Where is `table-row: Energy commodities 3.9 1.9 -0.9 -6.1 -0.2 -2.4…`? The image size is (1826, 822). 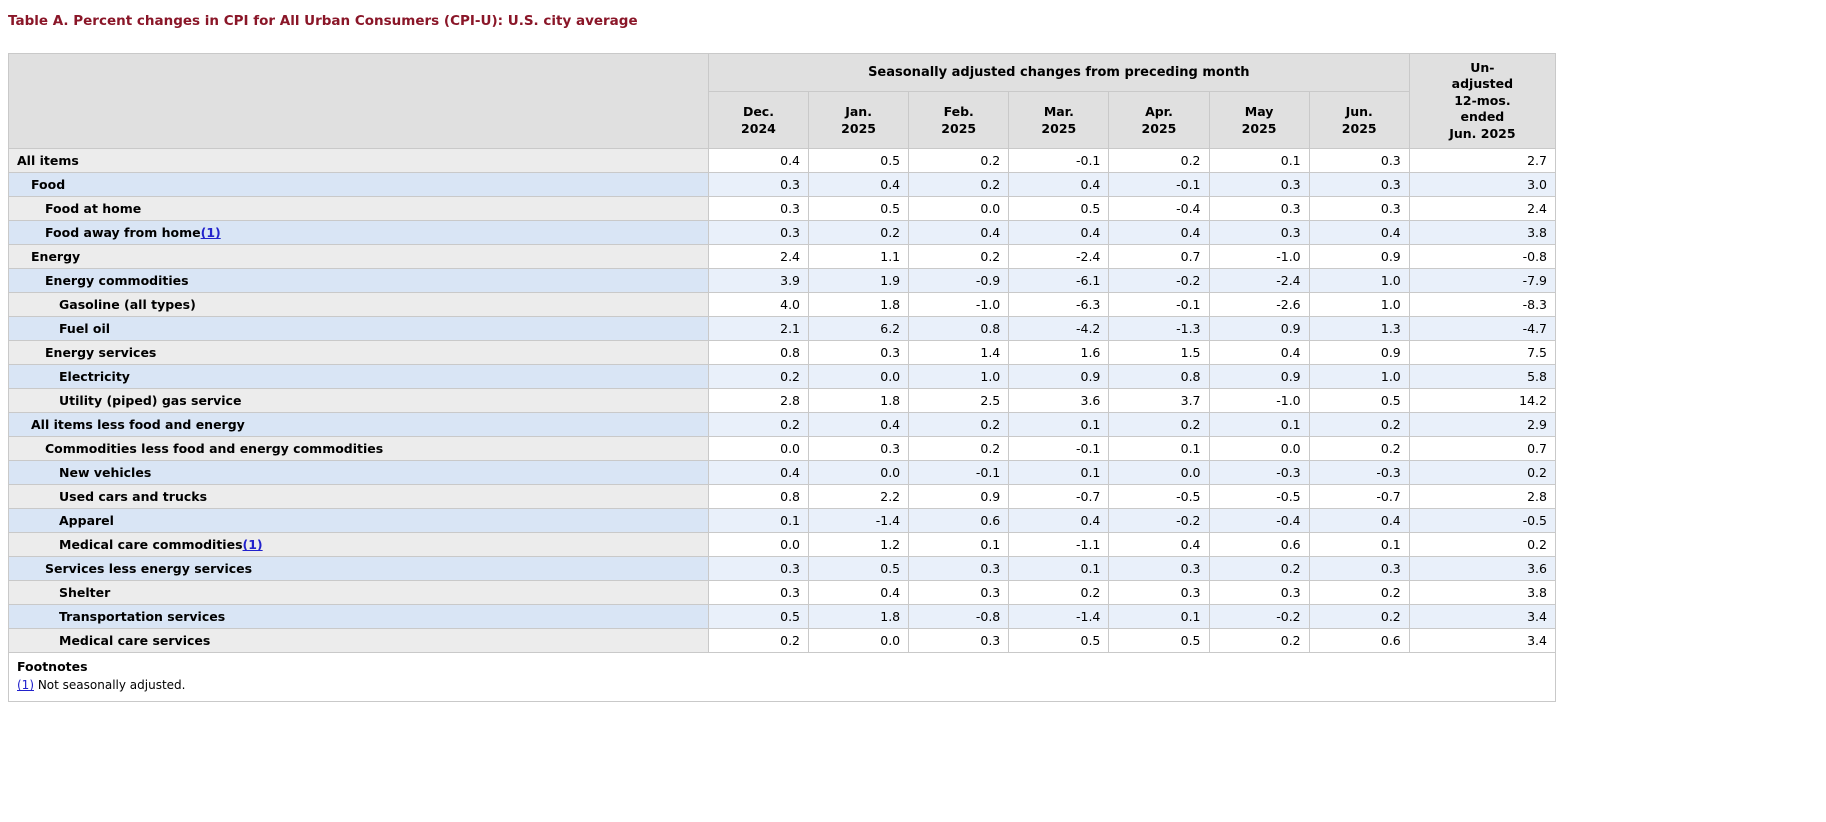
table-row: Energy commodities 3.9 1.9 -0.9 -6.1 -0.2 -2.4… is located at coordinates (782, 281).